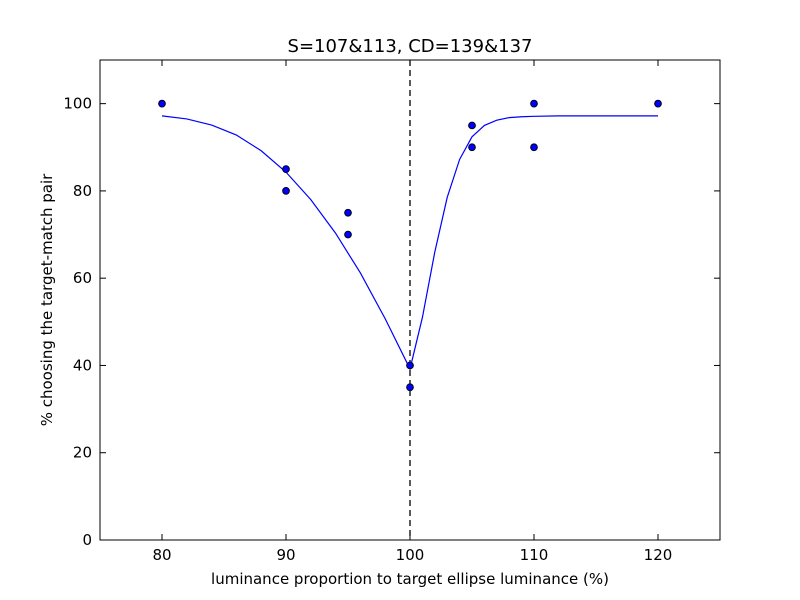  I want to click on x-tick-label: 80, so click(161, 555).